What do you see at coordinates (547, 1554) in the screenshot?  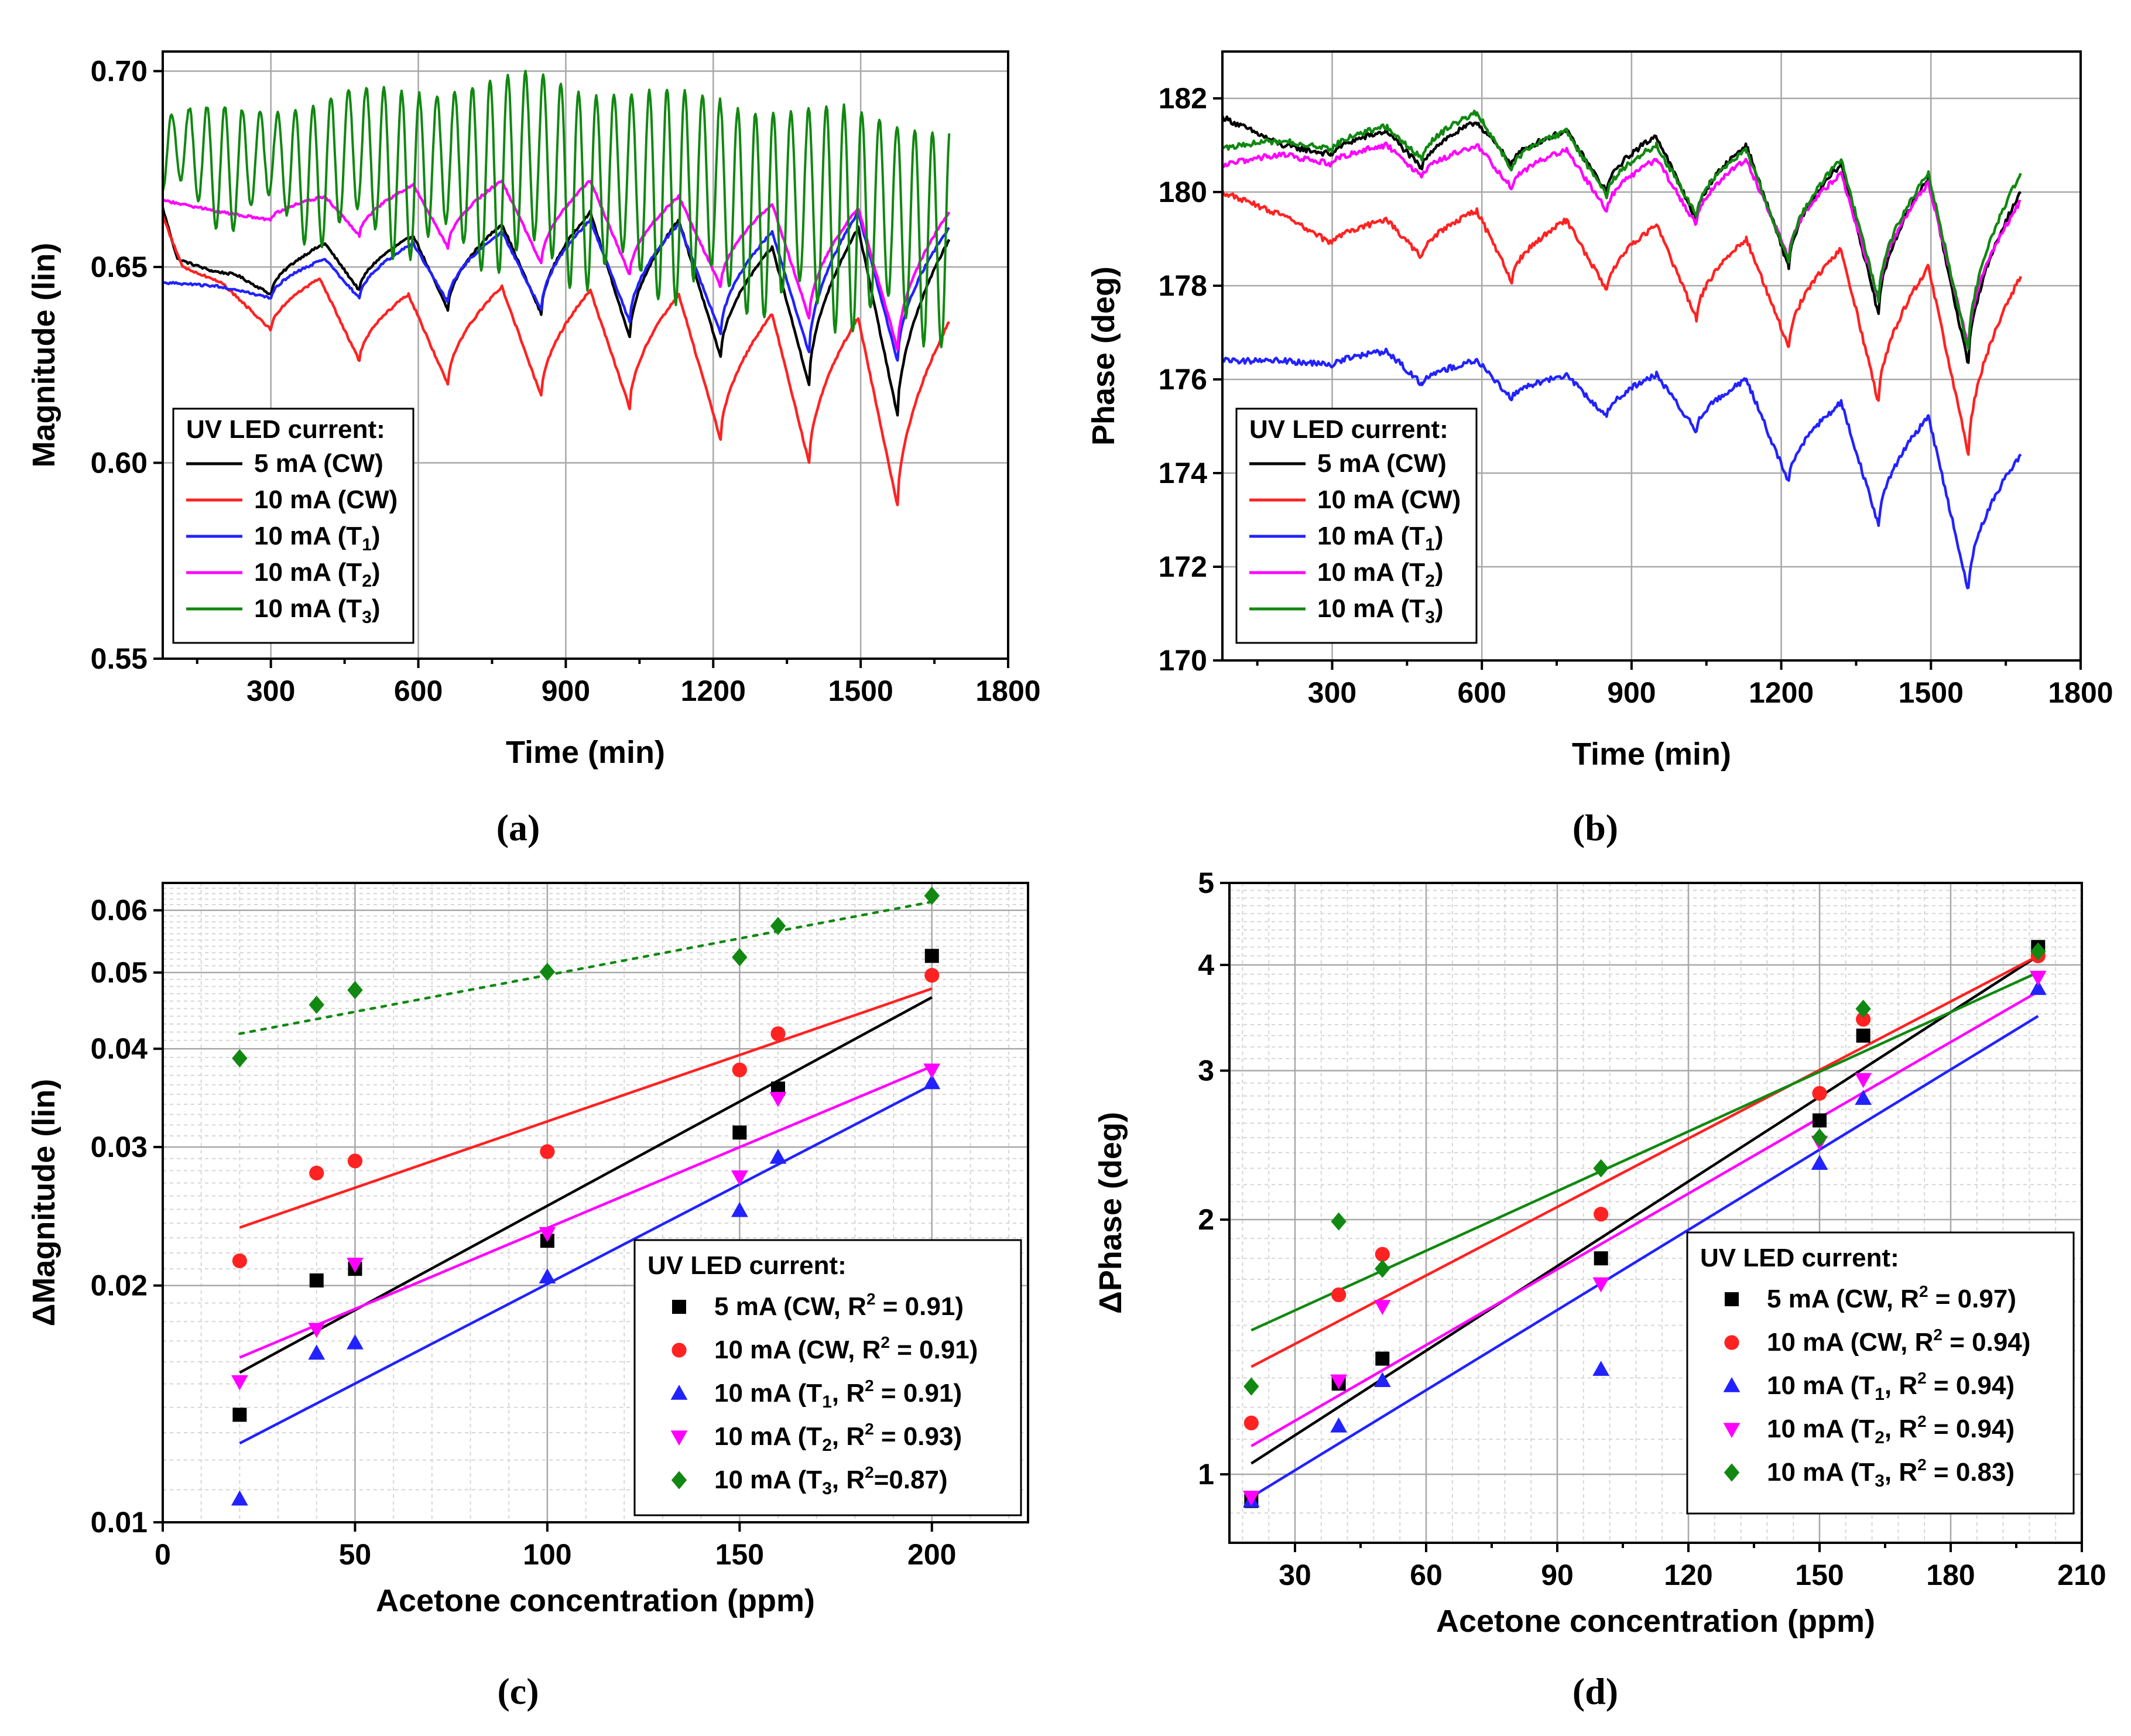 I see `x-tick-label: 100` at bounding box center [547, 1554].